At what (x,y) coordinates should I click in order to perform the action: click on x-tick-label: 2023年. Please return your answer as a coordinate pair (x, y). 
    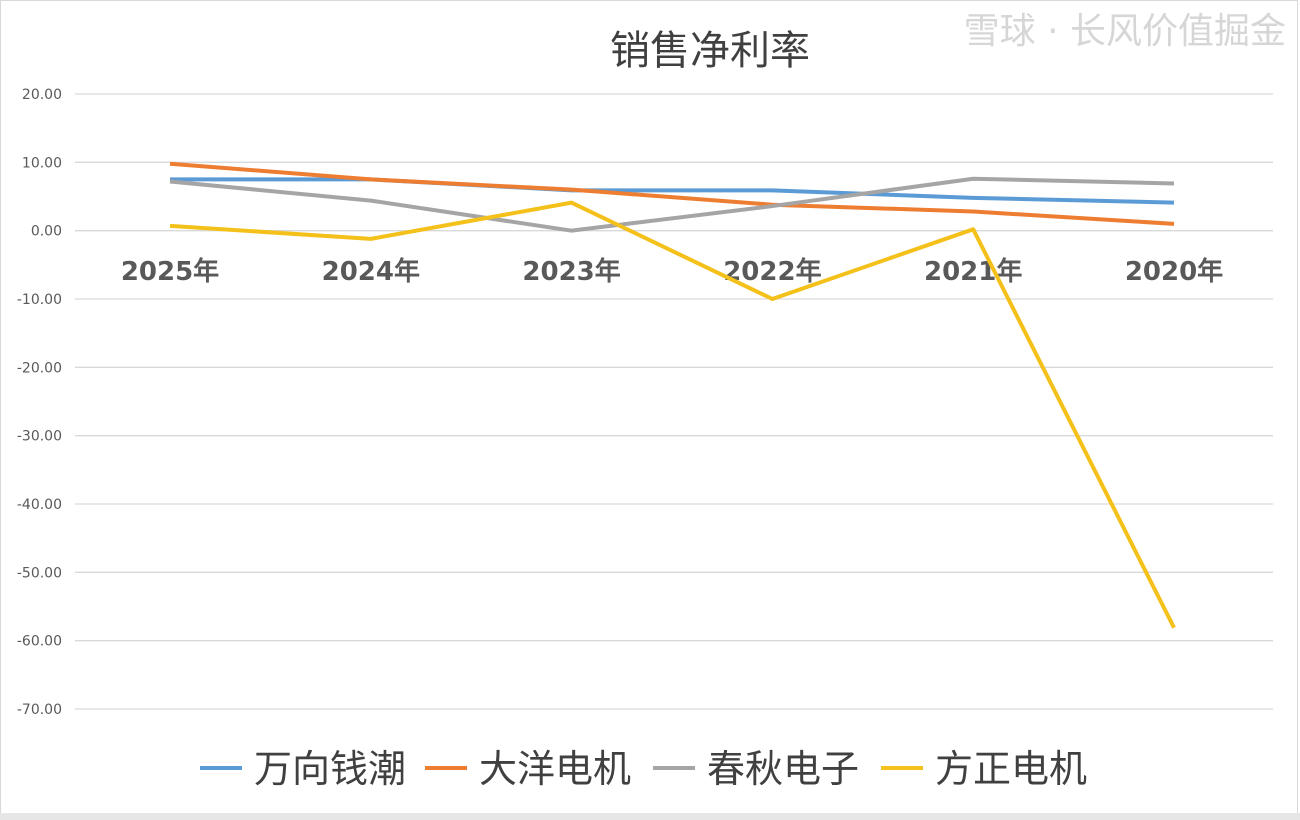
    Looking at the image, I should click on (571, 271).